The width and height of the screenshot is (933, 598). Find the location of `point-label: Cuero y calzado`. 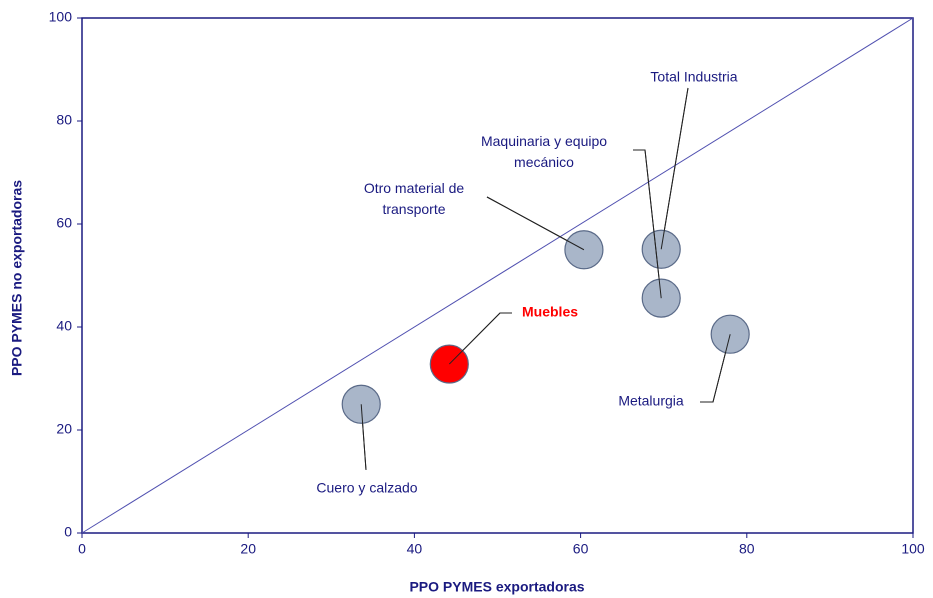

point-label: Cuero y calzado is located at coordinates (366, 488).